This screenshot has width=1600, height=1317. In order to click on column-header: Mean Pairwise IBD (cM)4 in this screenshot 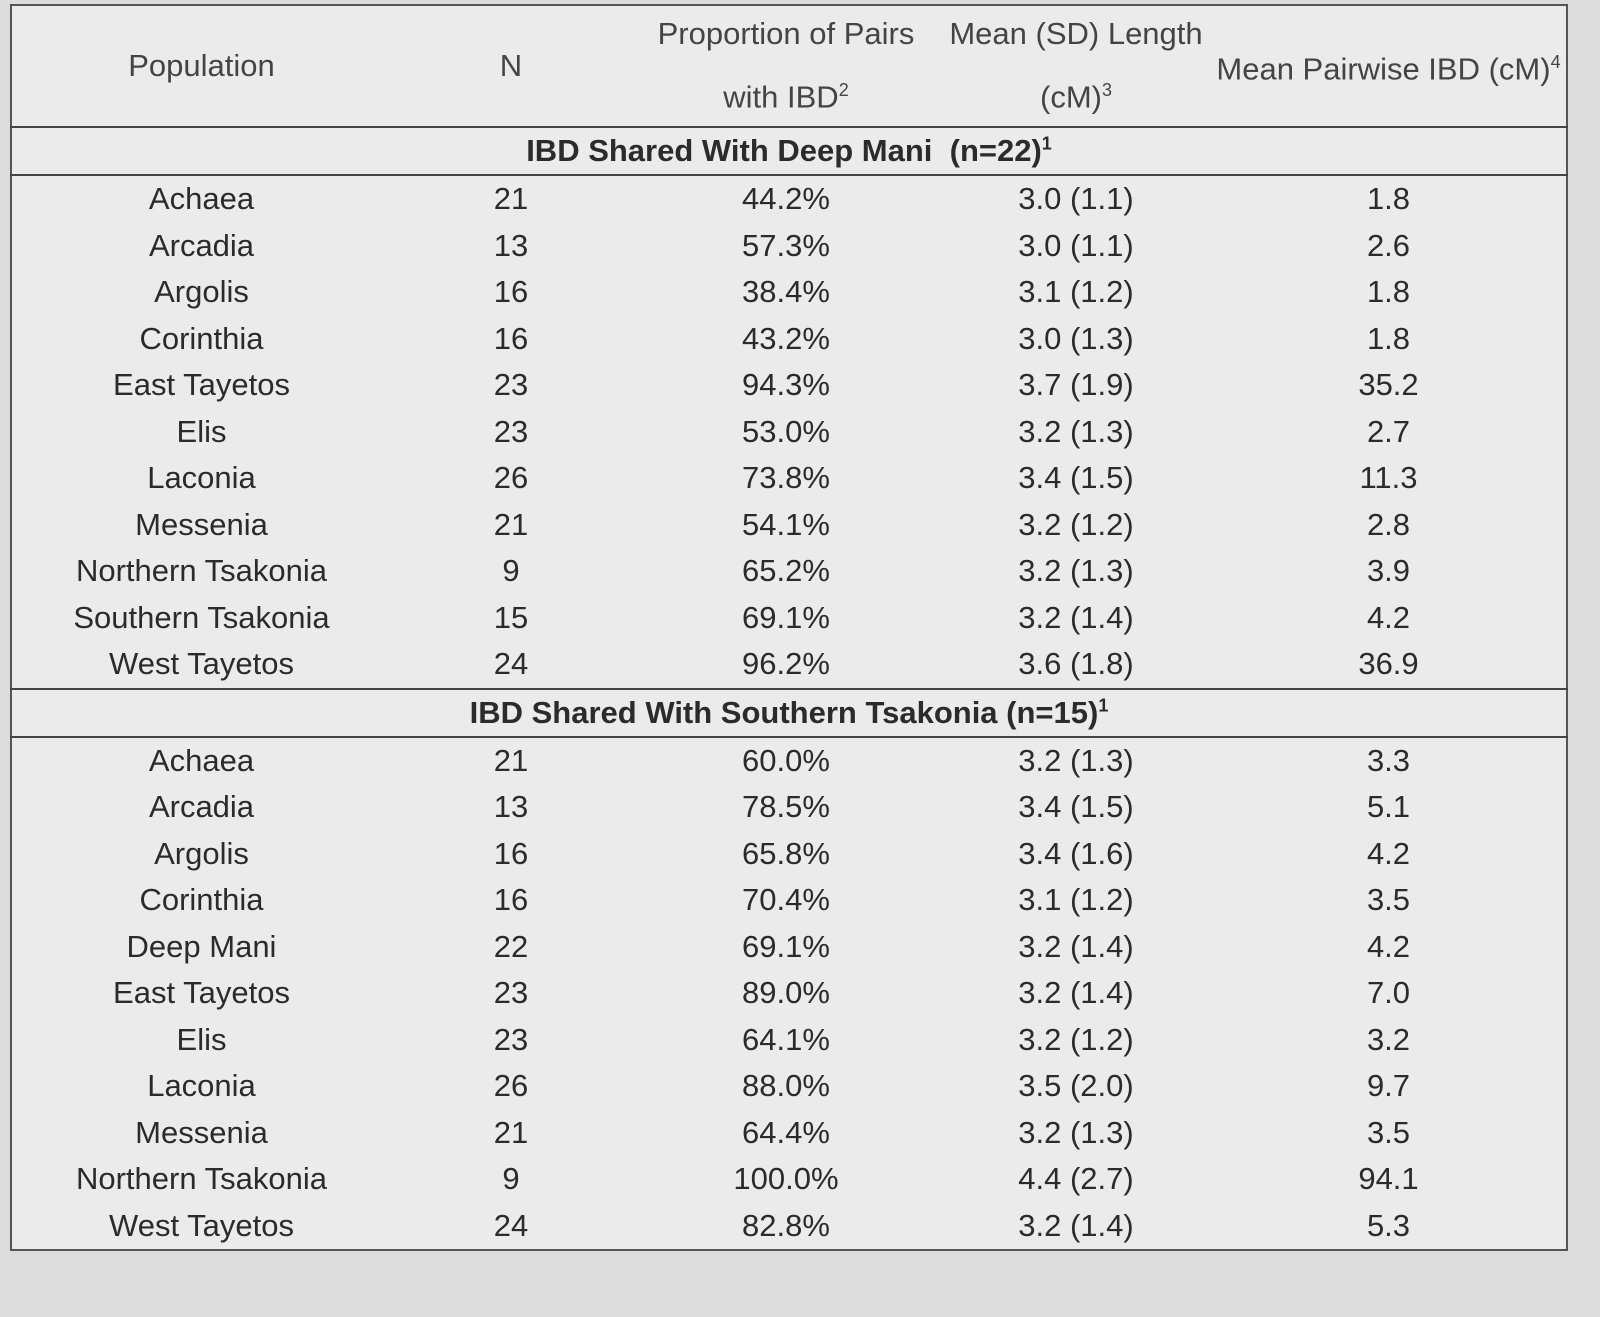, I will do `click(1389, 66)`.